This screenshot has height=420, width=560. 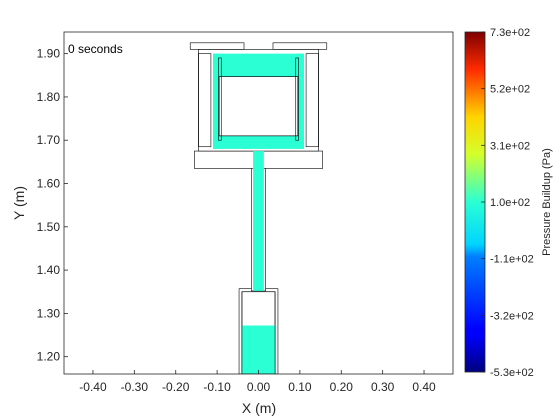 What do you see at coordinates (135, 387) in the screenshot?
I see `x-tick-label: -0.30` at bounding box center [135, 387].